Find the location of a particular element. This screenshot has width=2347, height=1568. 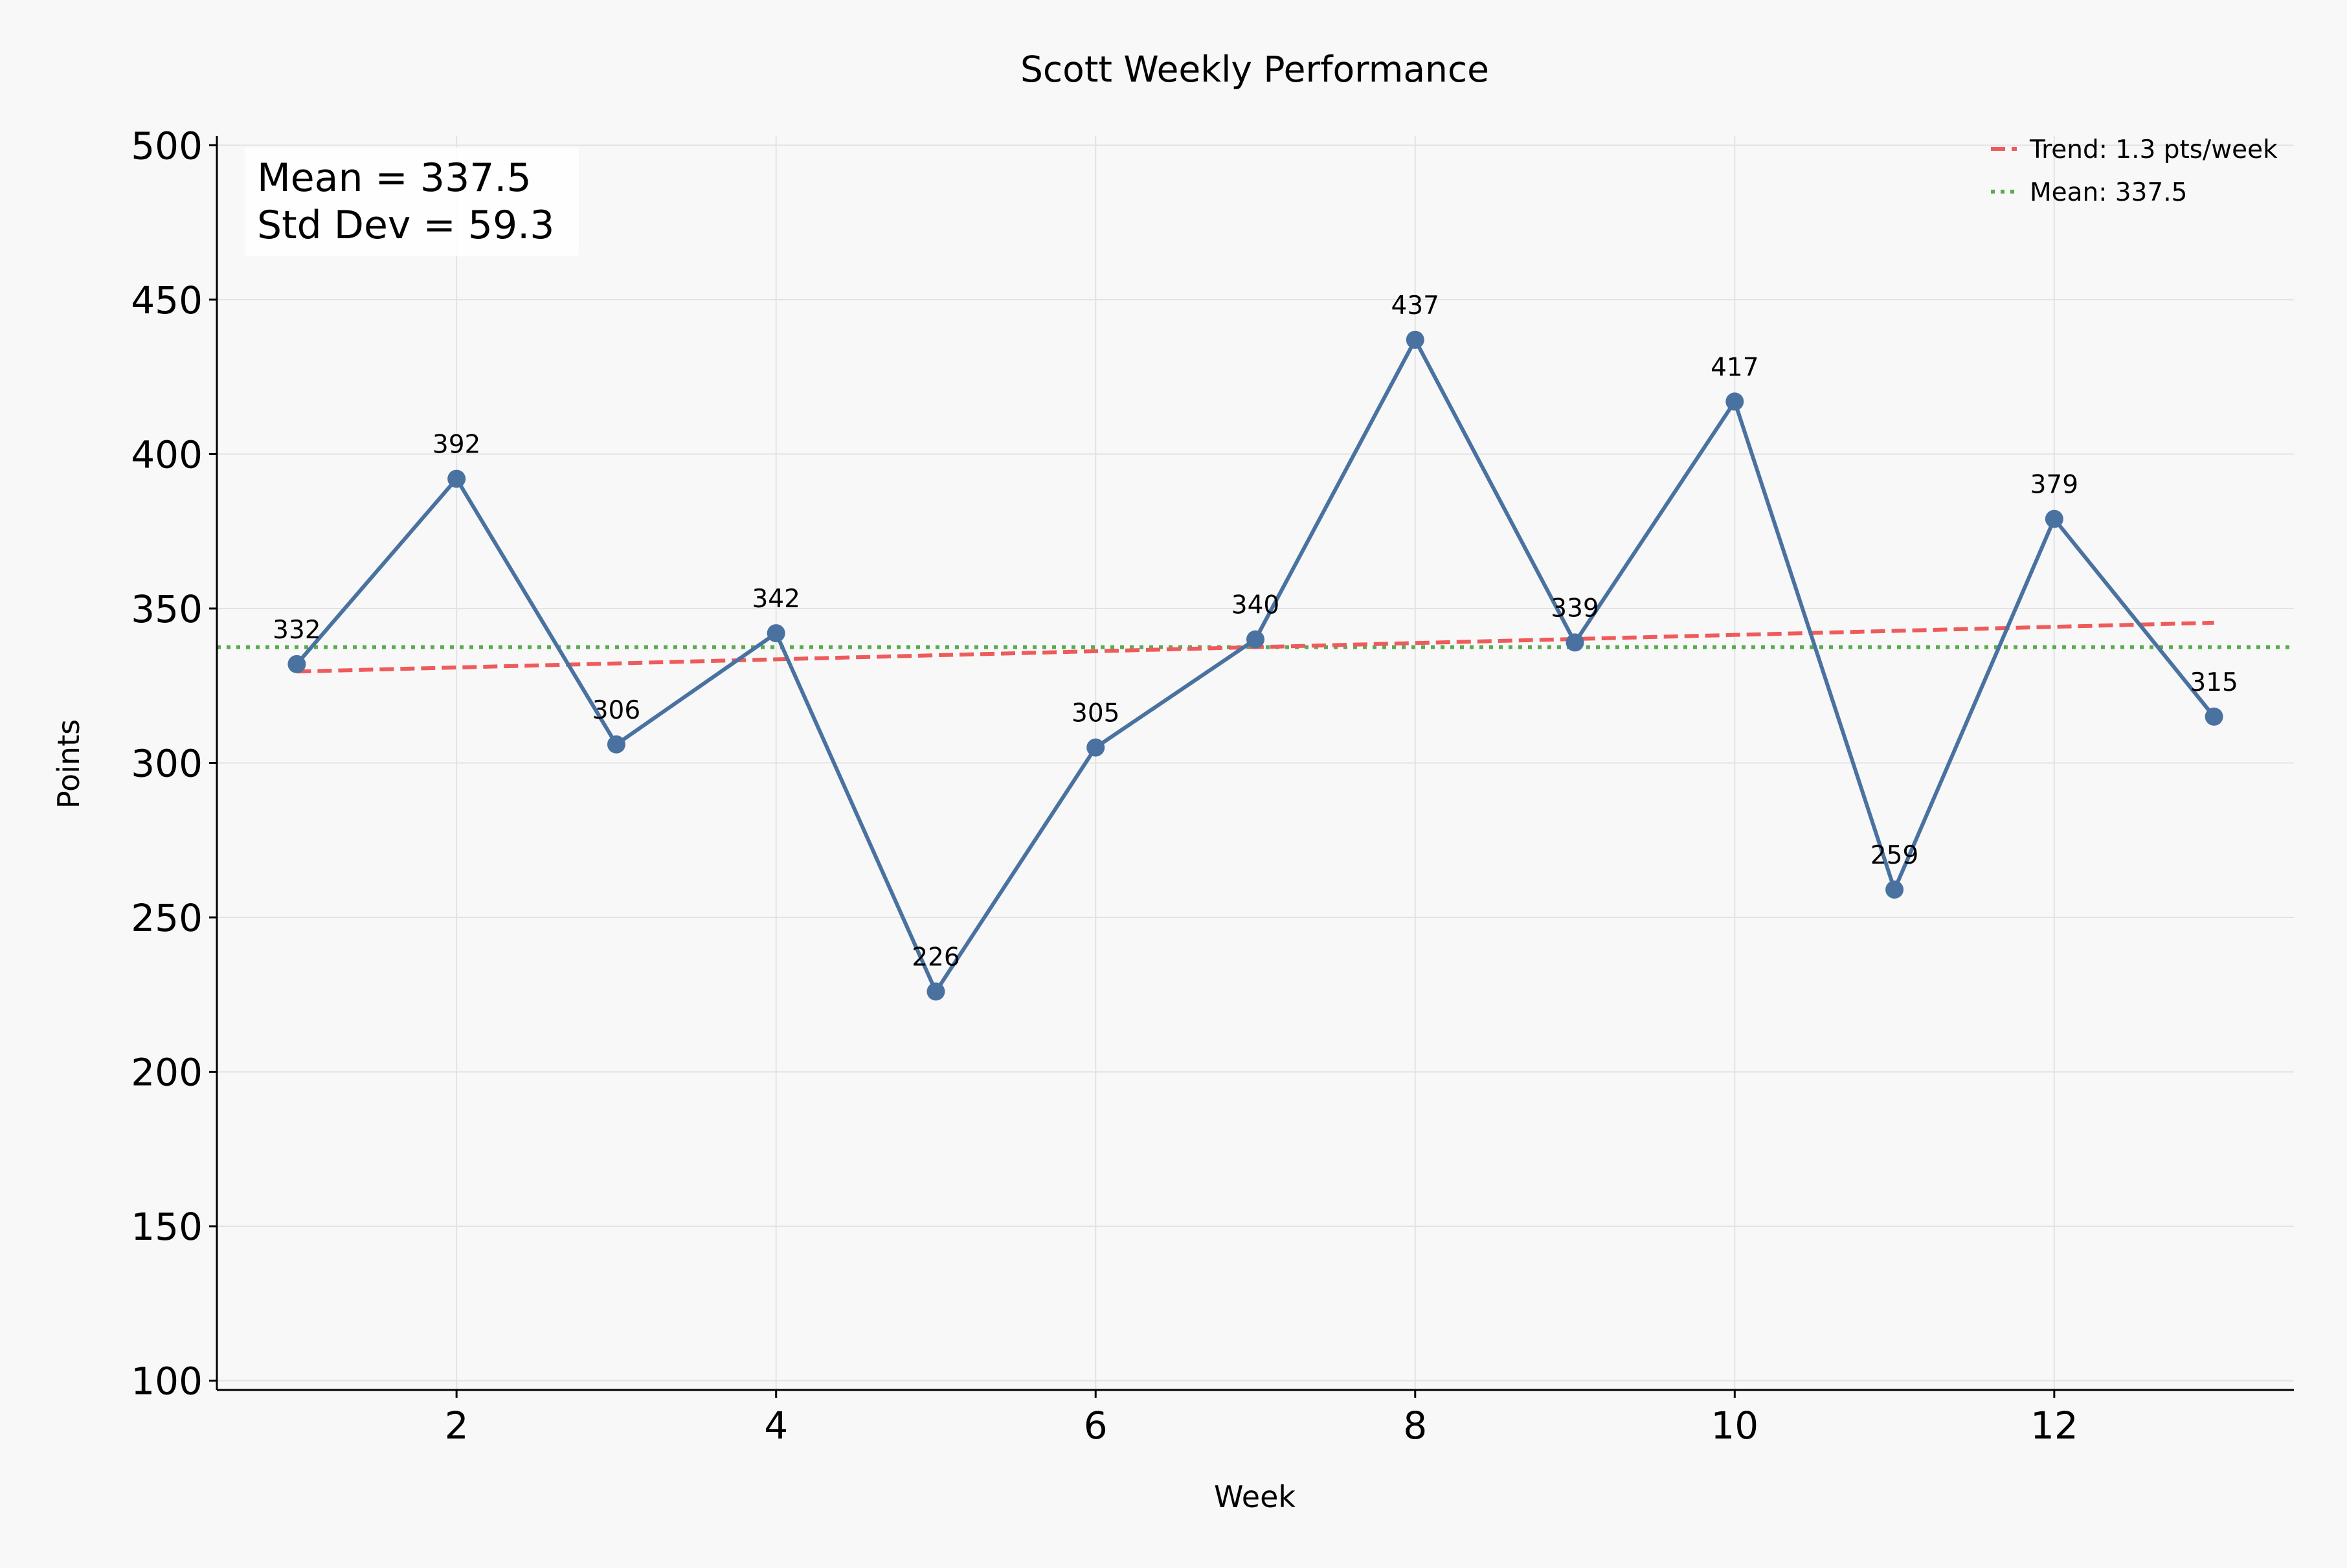

stats-box: Mean = 337.5 Std Dev = 59.3 is located at coordinates (412, 202).